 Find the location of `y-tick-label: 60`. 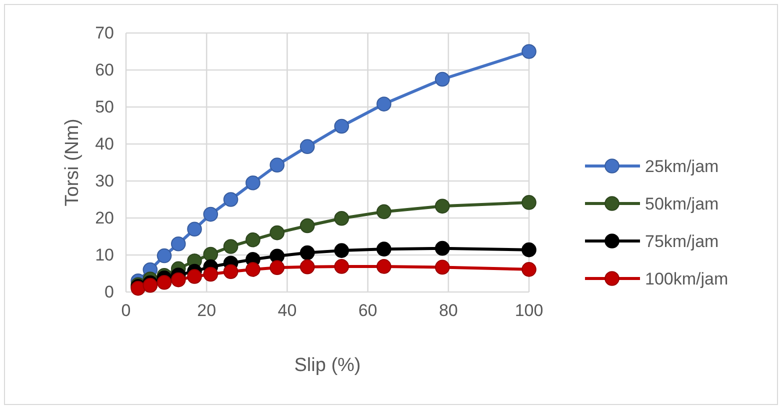

y-tick-label: 60 is located at coordinates (104, 70).